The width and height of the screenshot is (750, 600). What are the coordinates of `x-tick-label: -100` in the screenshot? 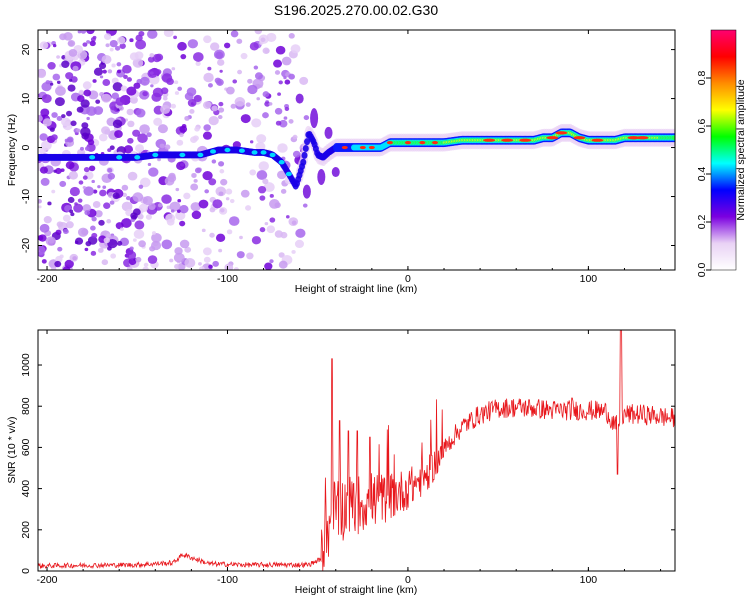 It's located at (227, 580).